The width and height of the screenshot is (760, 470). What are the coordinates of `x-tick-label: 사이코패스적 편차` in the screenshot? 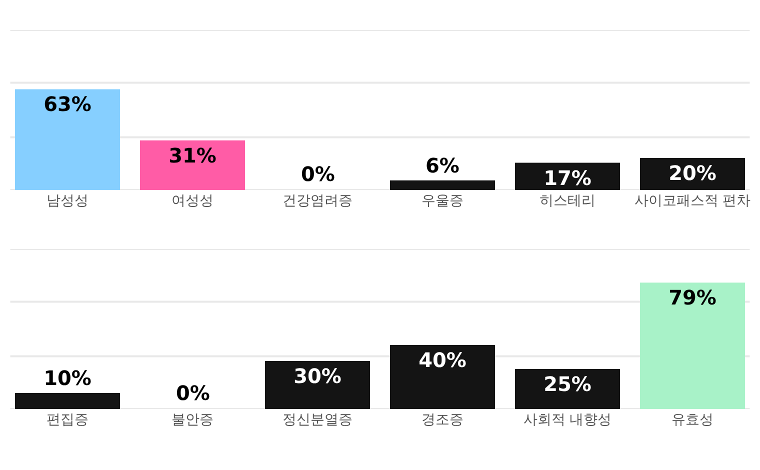 It's located at (692, 201).